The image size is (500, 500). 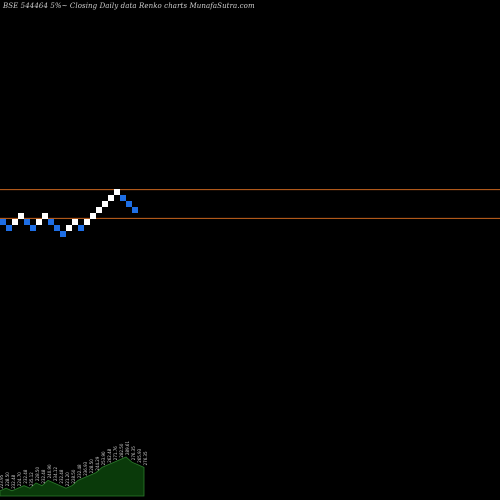 What do you see at coordinates (49, 471) in the screenshot?
I see `price-label: 240.90` at bounding box center [49, 471].